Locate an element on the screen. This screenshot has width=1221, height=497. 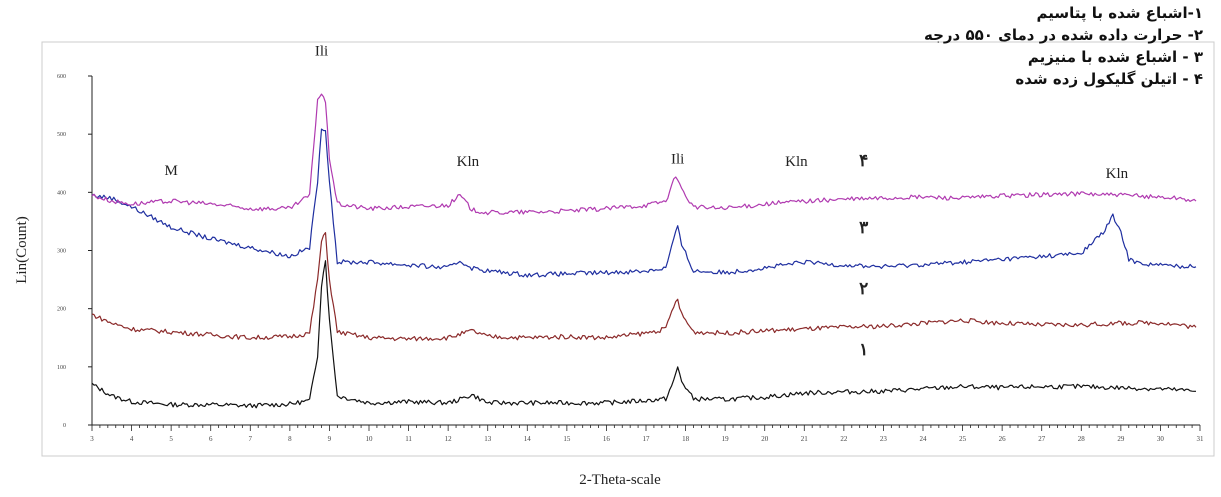
x-tick-label: 28 is located at coordinates (1082, 439).